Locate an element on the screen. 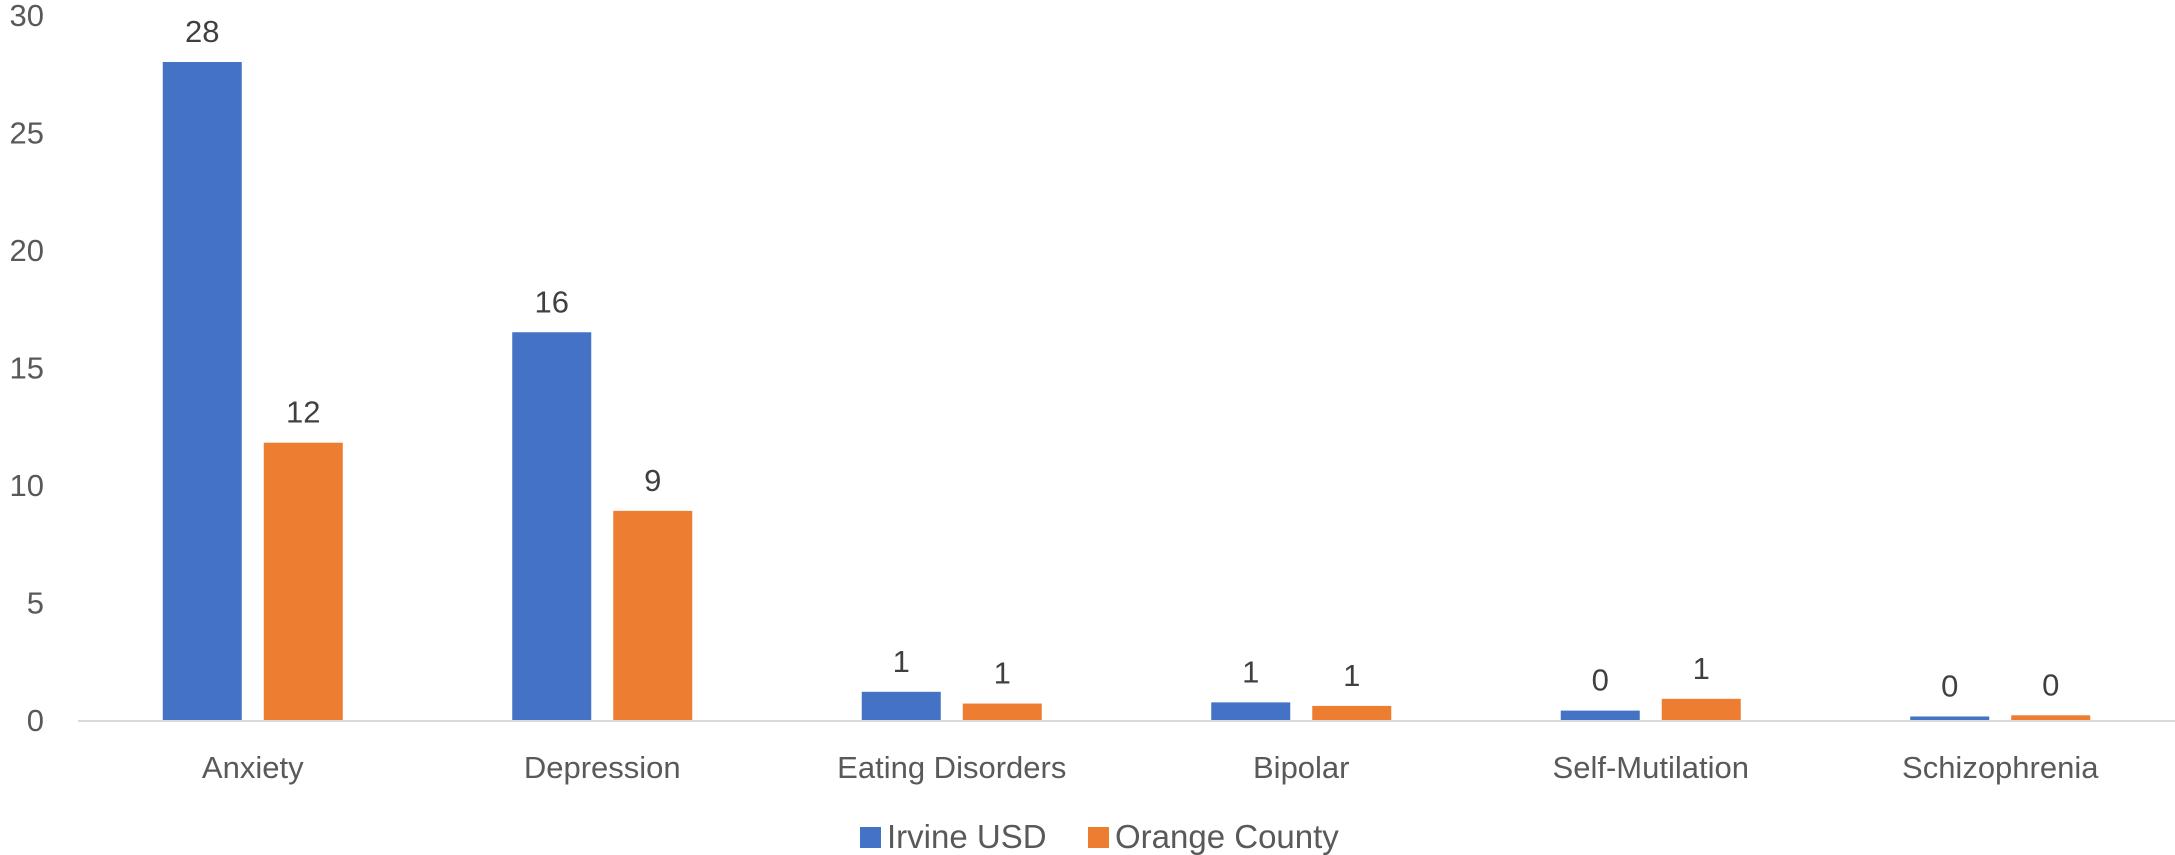 The image size is (2175, 855). x-category-label: Eating Disorders is located at coordinates (951, 767).